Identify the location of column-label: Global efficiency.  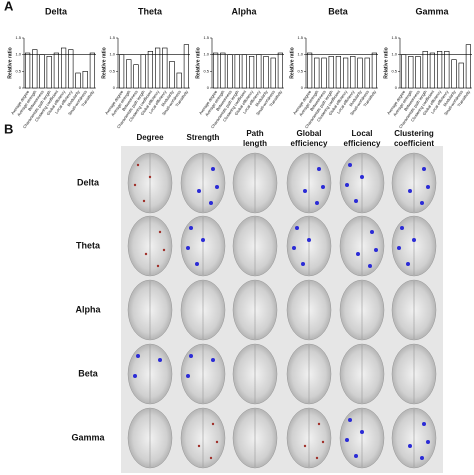
(309, 138).